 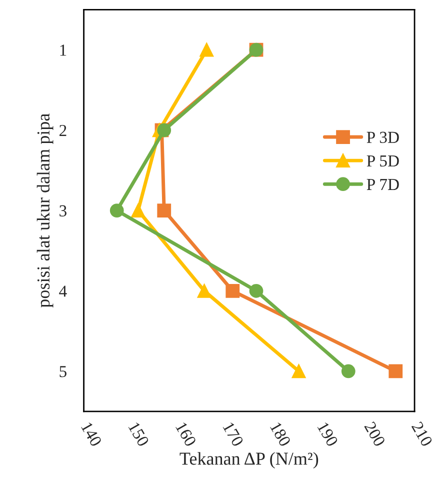 What do you see at coordinates (281, 435) in the screenshot?
I see `x-tick-label: 180` at bounding box center [281, 435].